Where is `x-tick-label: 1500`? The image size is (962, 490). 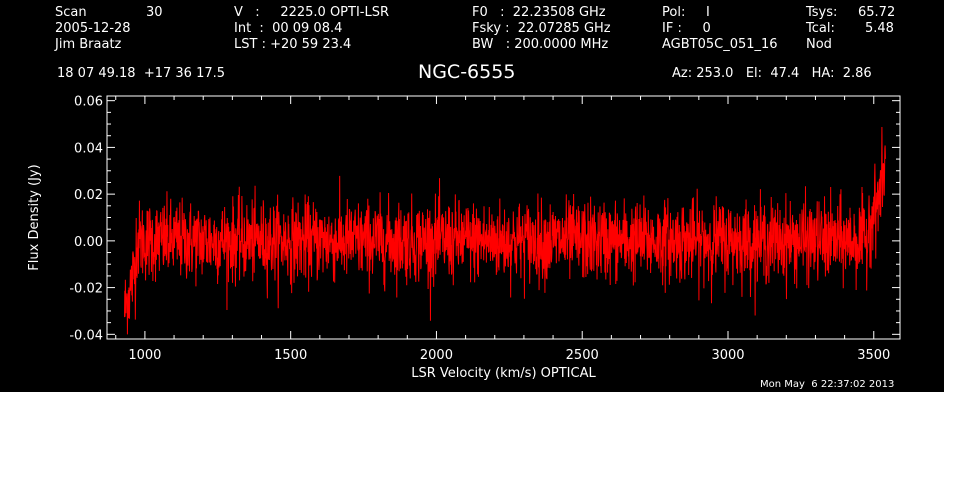 x-tick-label: 1500 is located at coordinates (290, 355).